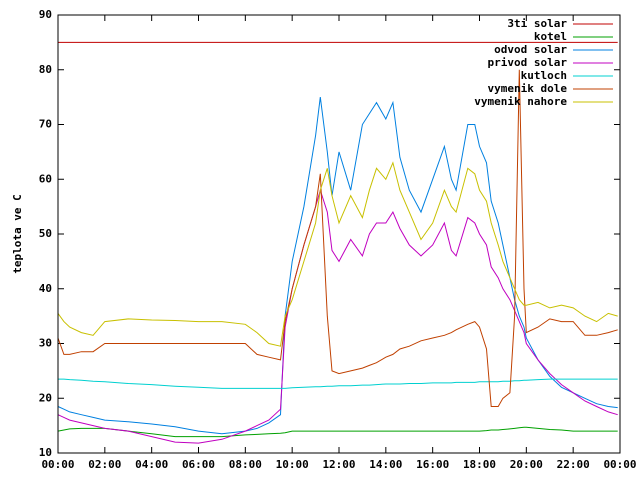 The height and width of the screenshot is (480, 640). What do you see at coordinates (544, 75) in the screenshot?
I see `legend-label: kutloch` at bounding box center [544, 75].